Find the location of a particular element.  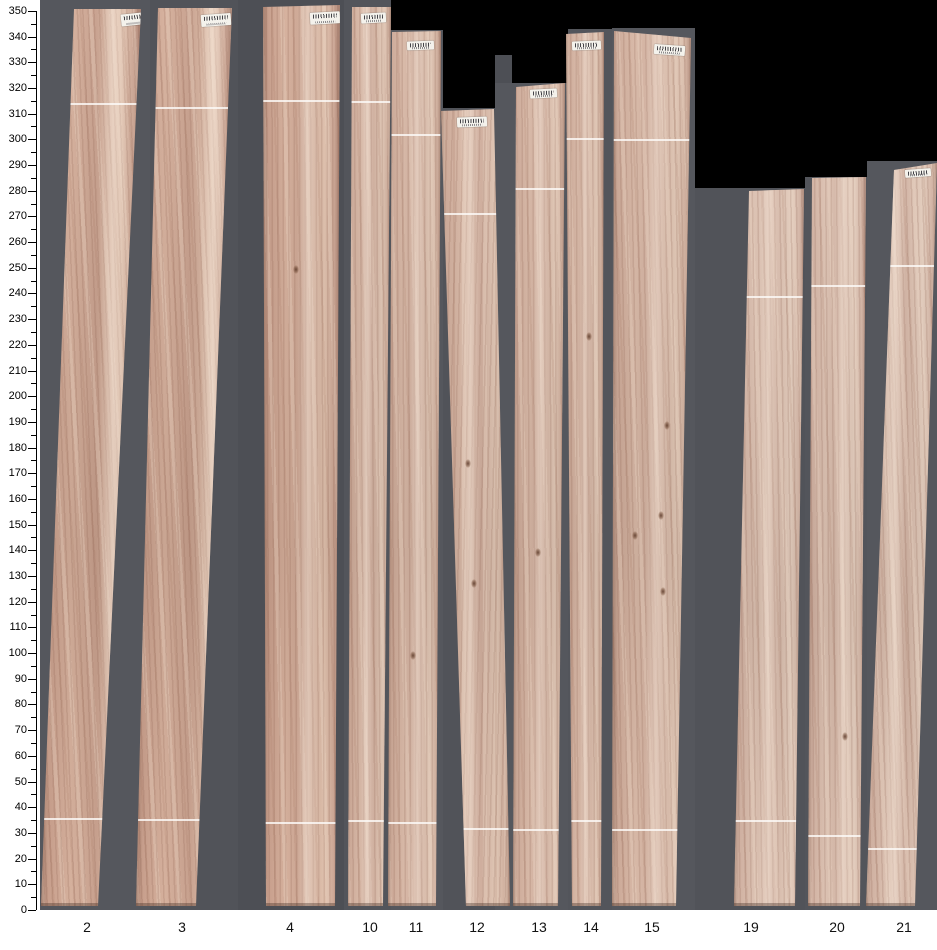

axis-tick-label: 290 is located at coordinates (17, 165).